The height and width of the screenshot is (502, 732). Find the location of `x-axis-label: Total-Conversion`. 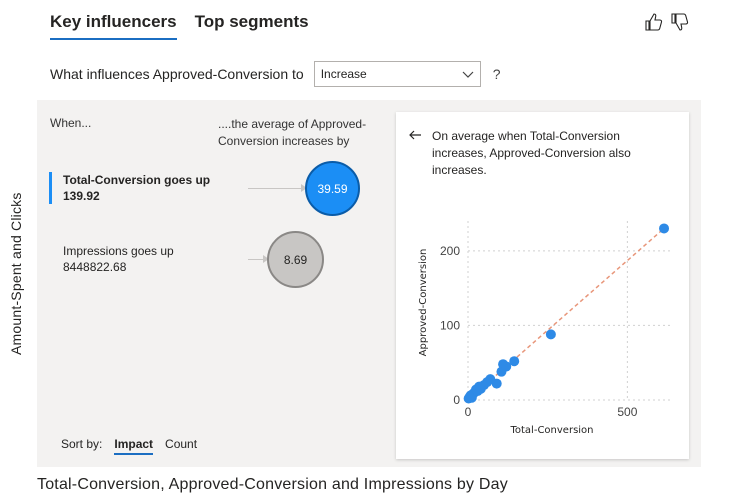

x-axis-label: Total-Conversion is located at coordinates (551, 430).